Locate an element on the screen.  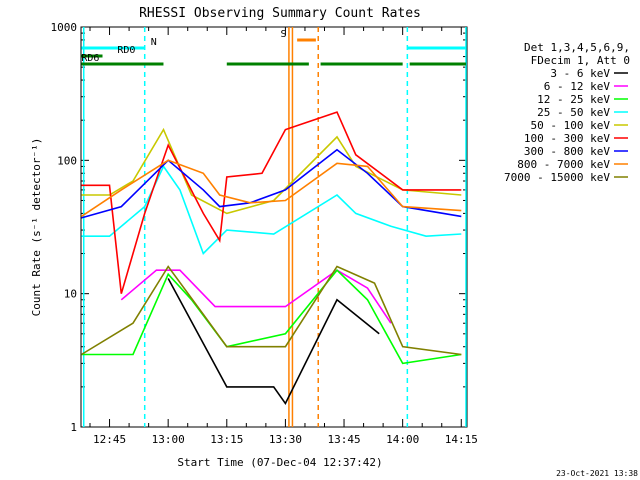
x-tick-label: 13:15 is located at coordinates (226, 439).